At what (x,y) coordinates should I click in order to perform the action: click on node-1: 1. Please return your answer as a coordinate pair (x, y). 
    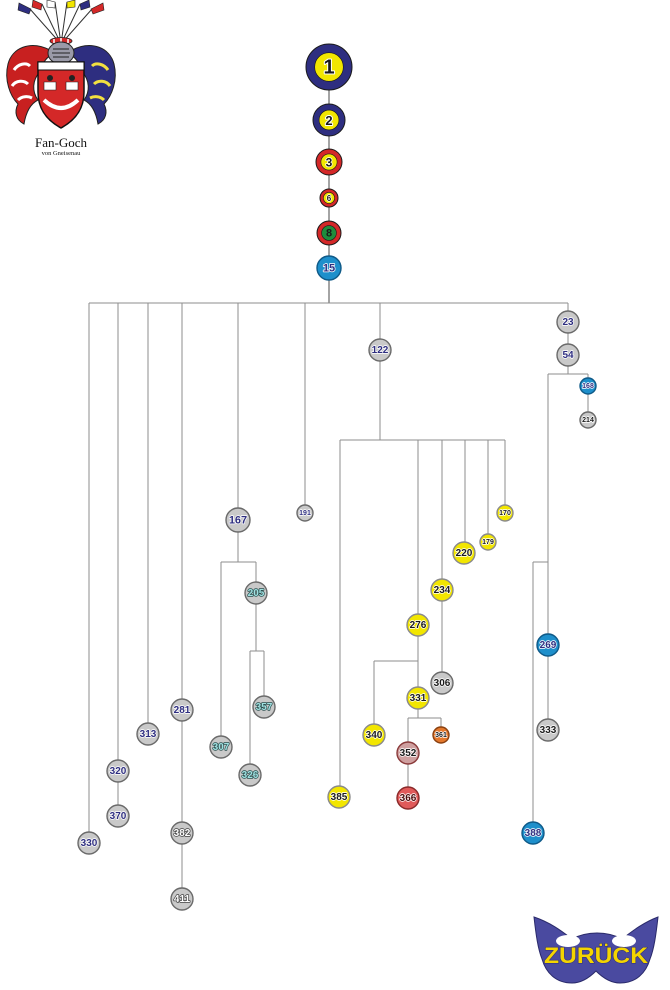
    Looking at the image, I should click on (329, 67).